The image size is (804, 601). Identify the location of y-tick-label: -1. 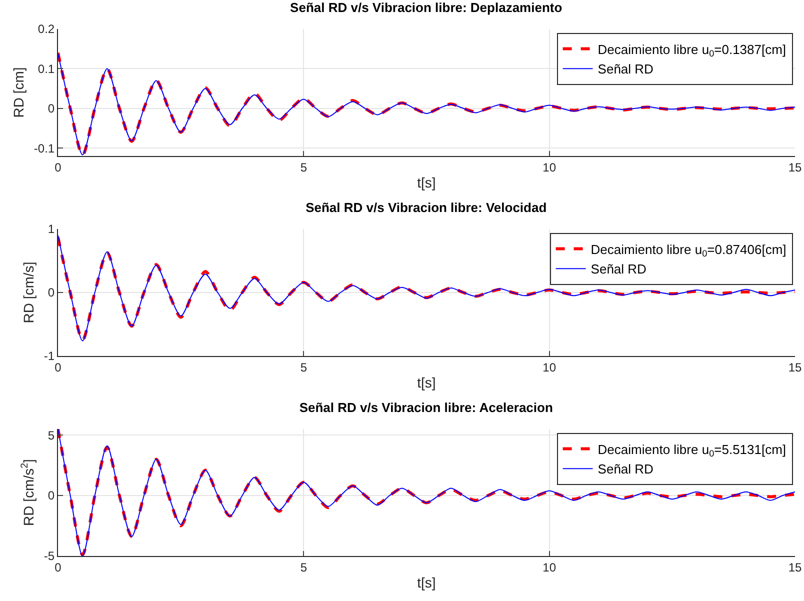
(49, 356).